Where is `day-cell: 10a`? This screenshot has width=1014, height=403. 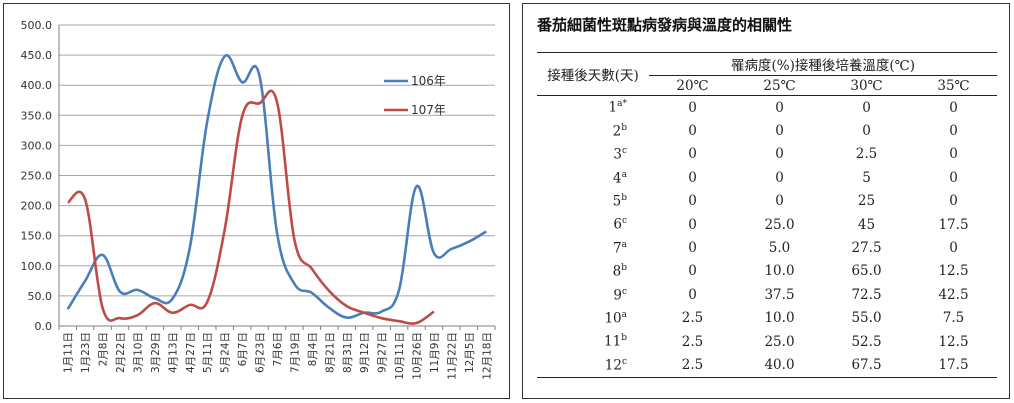 day-cell: 10a is located at coordinates (593, 318).